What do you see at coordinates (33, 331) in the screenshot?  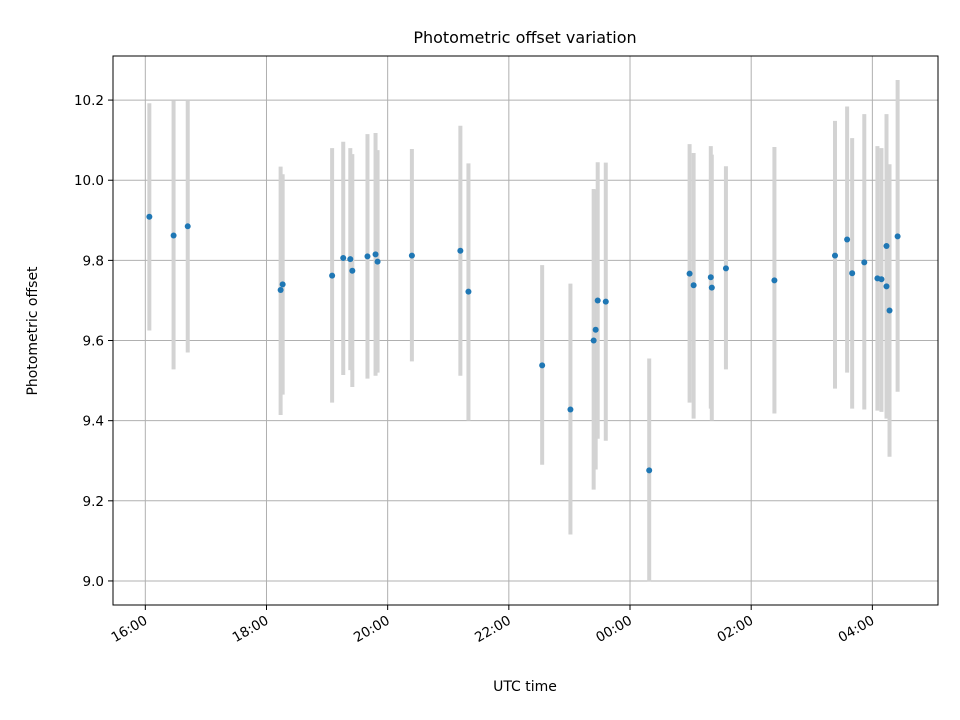 I see `y-axis-label: Photometric offset` at bounding box center [33, 331].